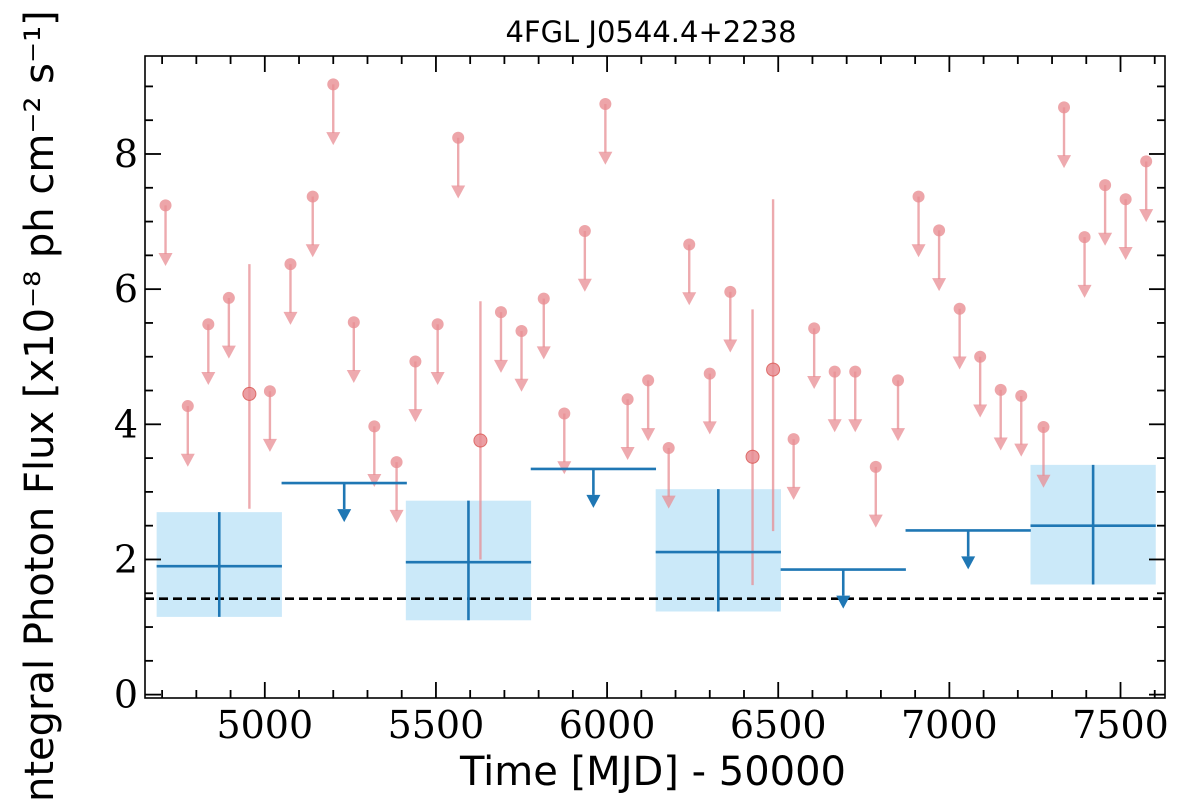  What do you see at coordinates (436, 725) in the screenshot?
I see `x-tick-label: 5500` at bounding box center [436, 725].